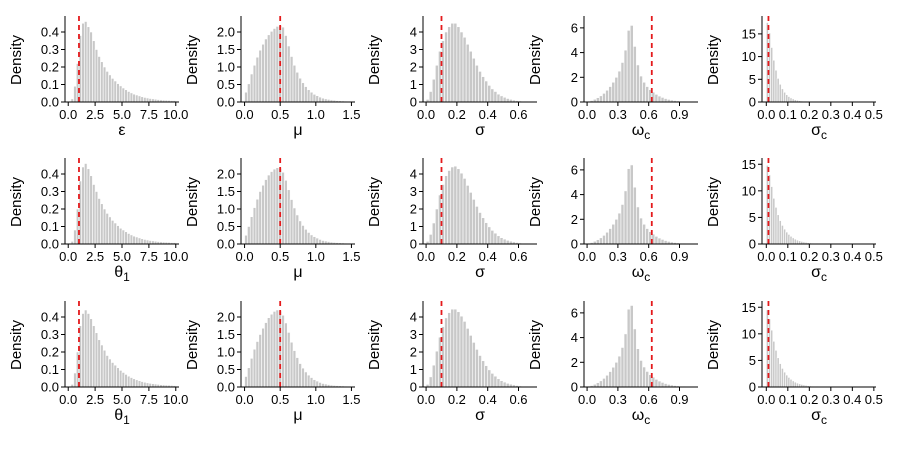 Image resolution: width=897 pixels, height=449 pixels. I want to click on x-axis-label: θ1, so click(122, 274).